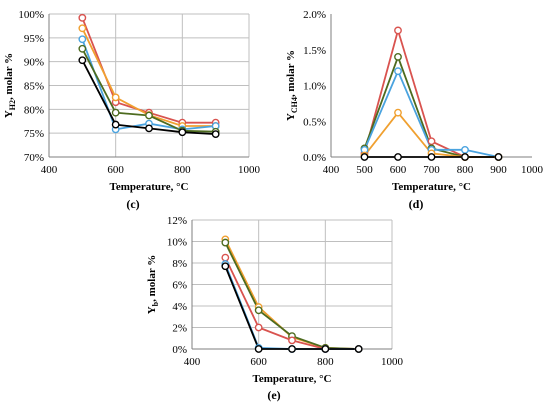 This screenshot has width=550, height=408. What do you see at coordinates (416, 204) in the screenshot?
I see `chart-caption: (d)` at bounding box center [416, 204].